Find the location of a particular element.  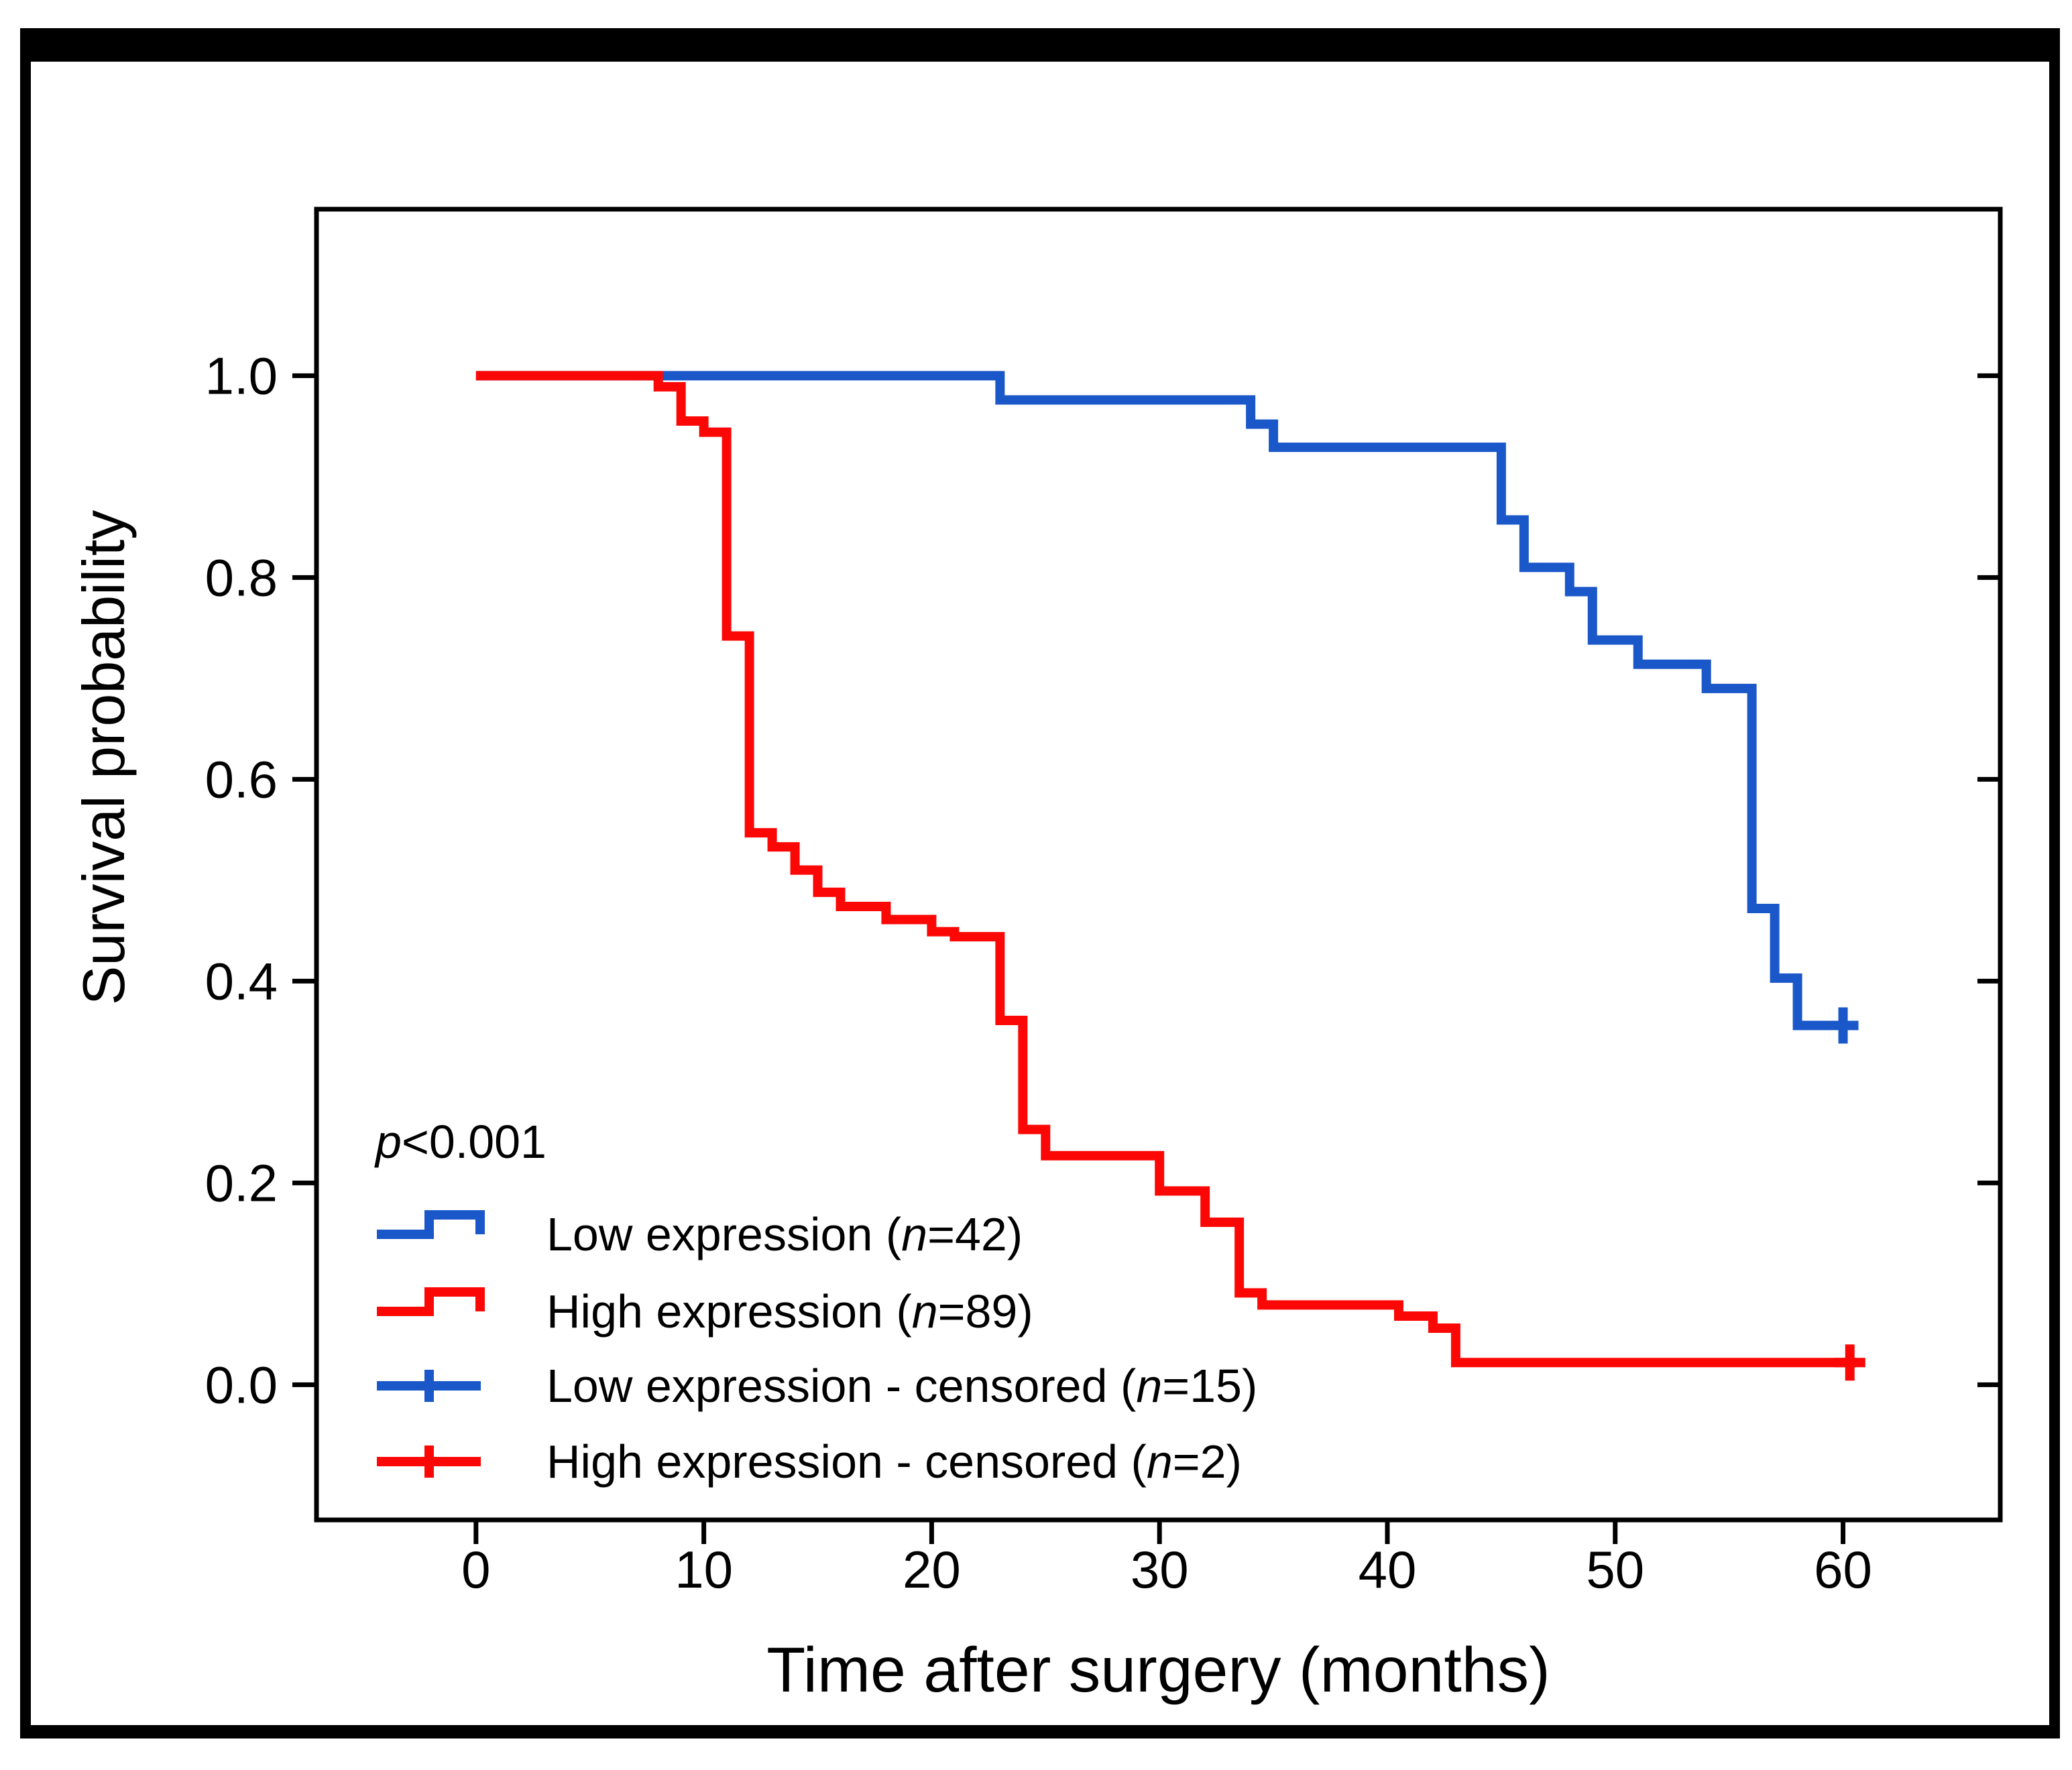

figure-border-bottom is located at coordinates (1040, 1731).